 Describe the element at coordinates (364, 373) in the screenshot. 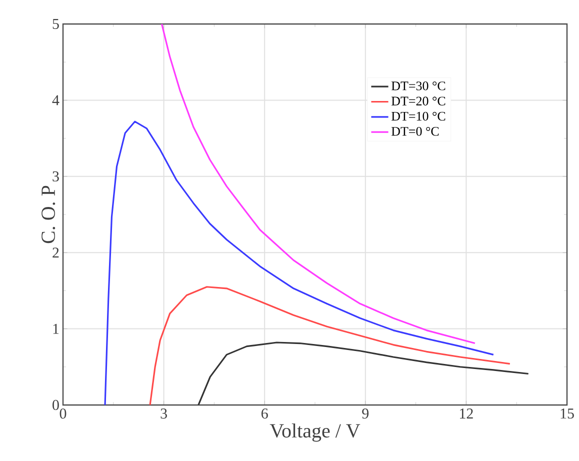

I see `line-series` at that location.